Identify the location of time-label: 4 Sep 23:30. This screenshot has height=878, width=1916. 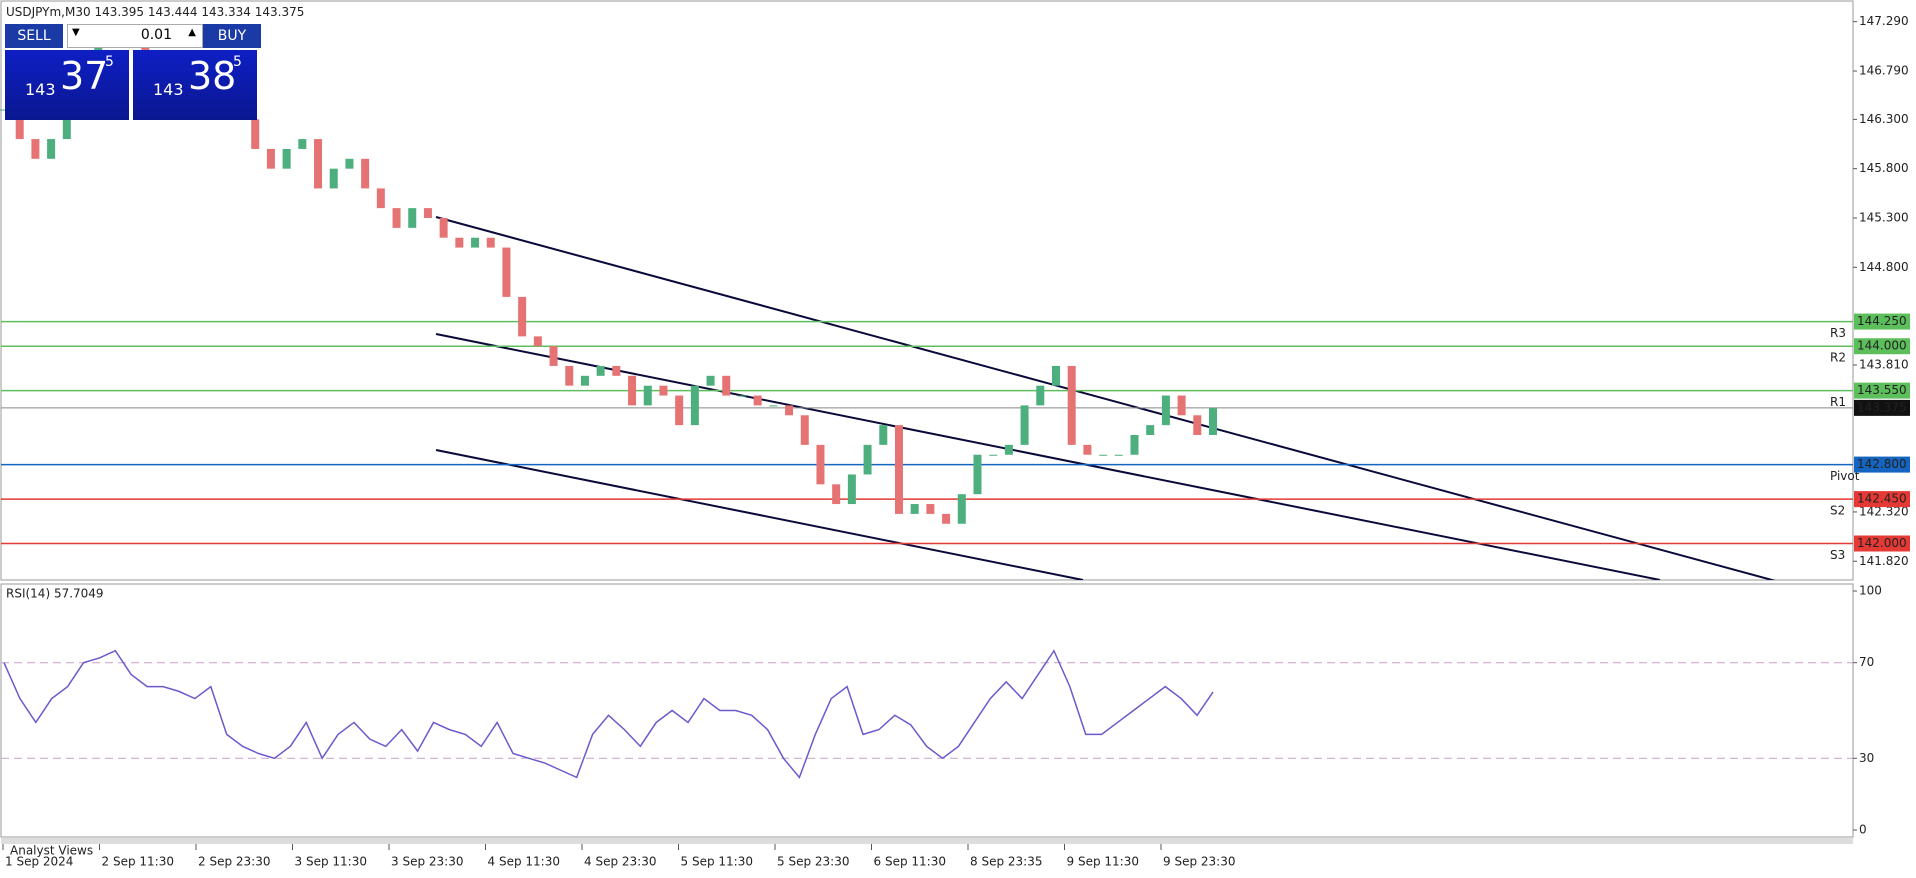
(620, 862).